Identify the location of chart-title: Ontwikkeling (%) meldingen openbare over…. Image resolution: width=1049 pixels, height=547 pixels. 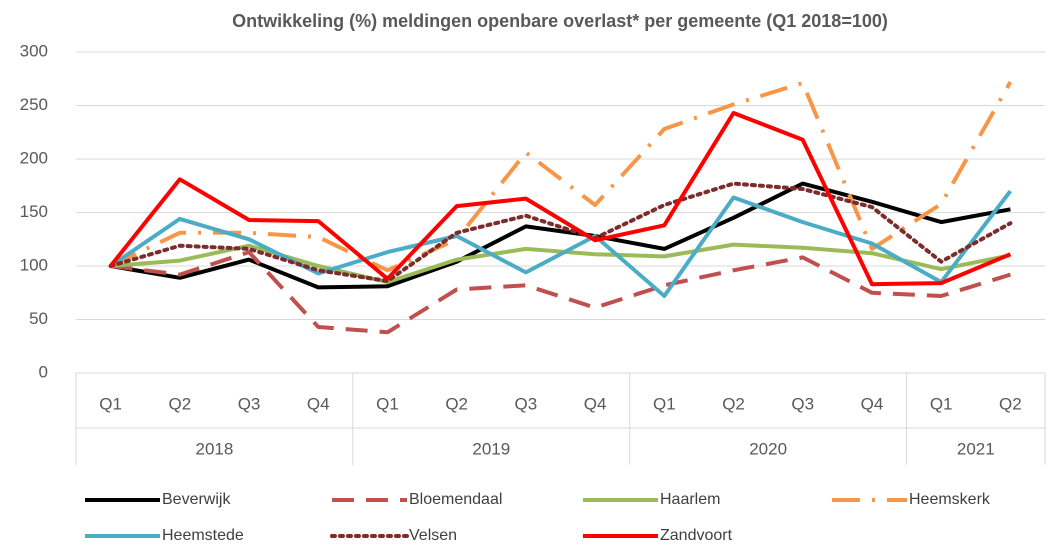
(560, 21).